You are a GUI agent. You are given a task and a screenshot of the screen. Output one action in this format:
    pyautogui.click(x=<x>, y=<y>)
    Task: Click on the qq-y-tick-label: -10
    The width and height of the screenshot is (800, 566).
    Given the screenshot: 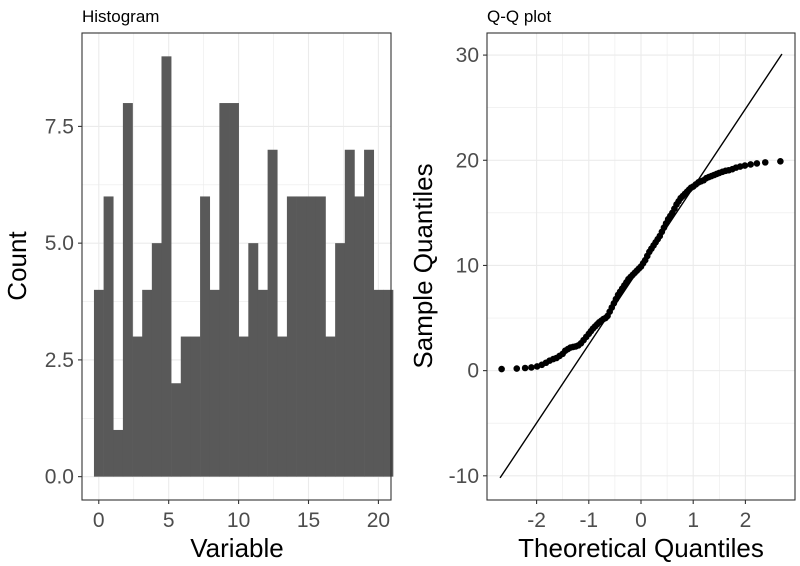 What is the action you would take?
    pyautogui.click(x=464, y=476)
    